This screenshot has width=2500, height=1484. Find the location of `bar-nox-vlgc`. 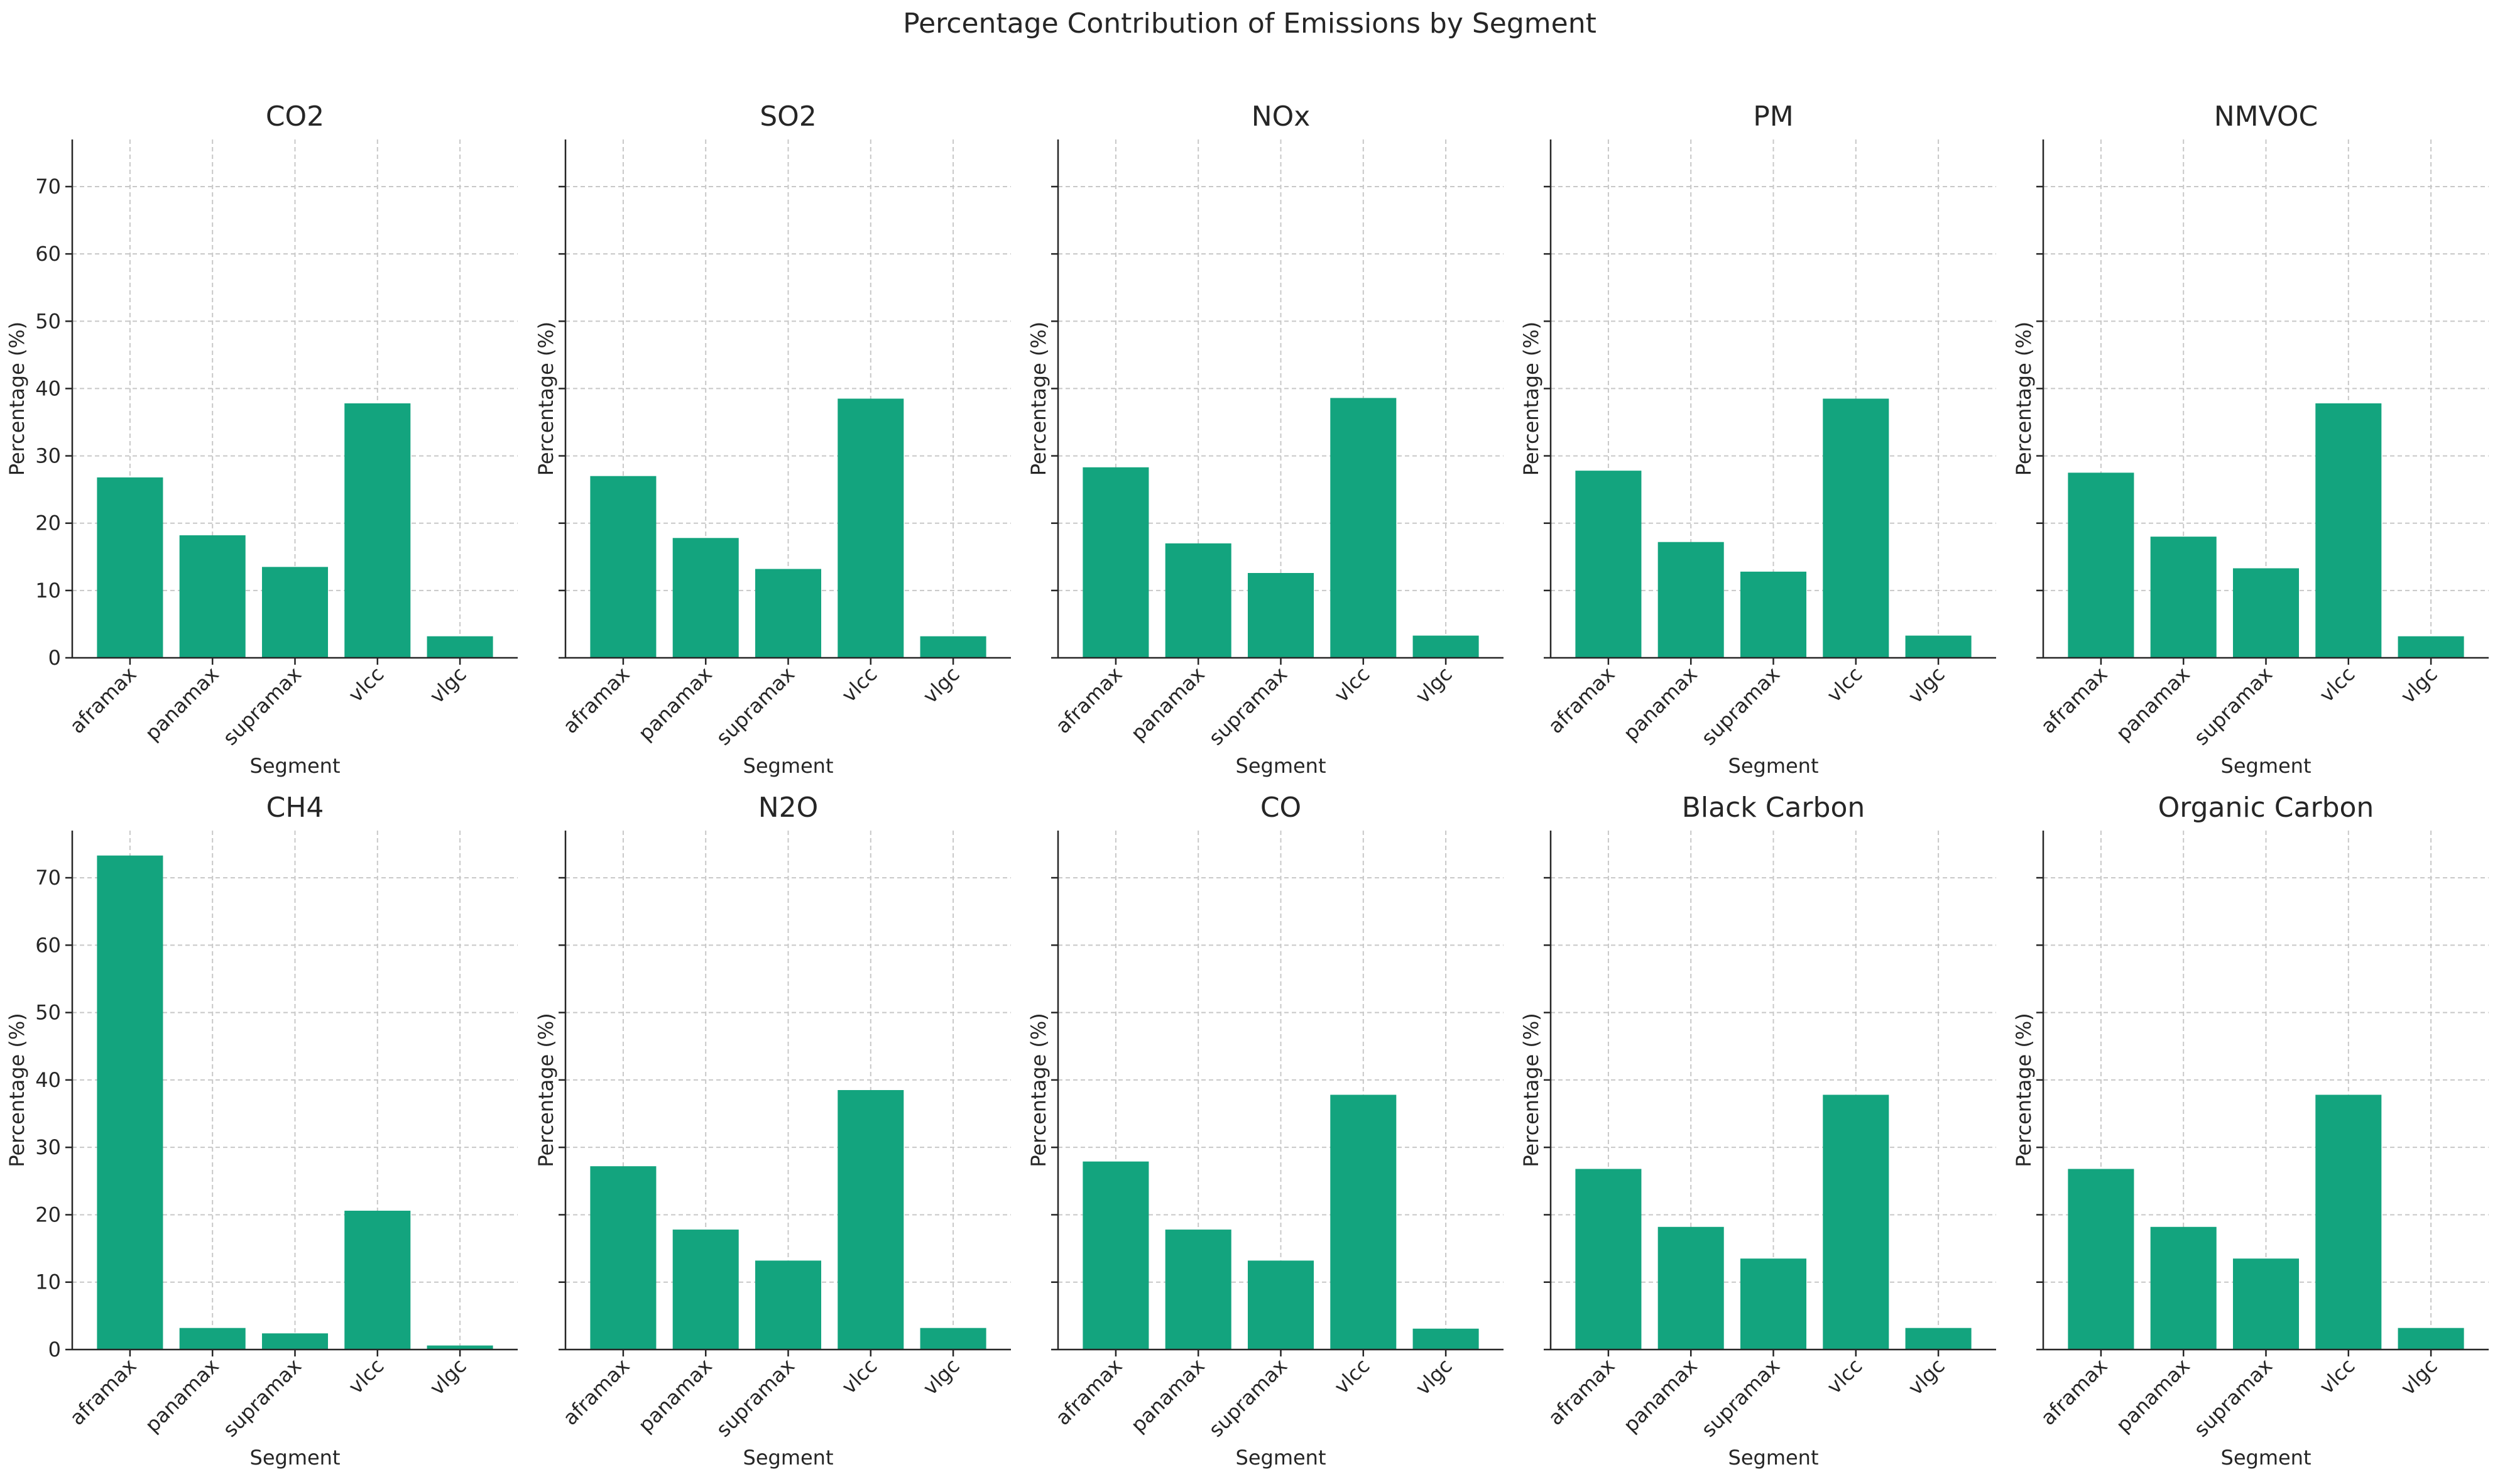

bar-nox-vlgc is located at coordinates (1445, 646).